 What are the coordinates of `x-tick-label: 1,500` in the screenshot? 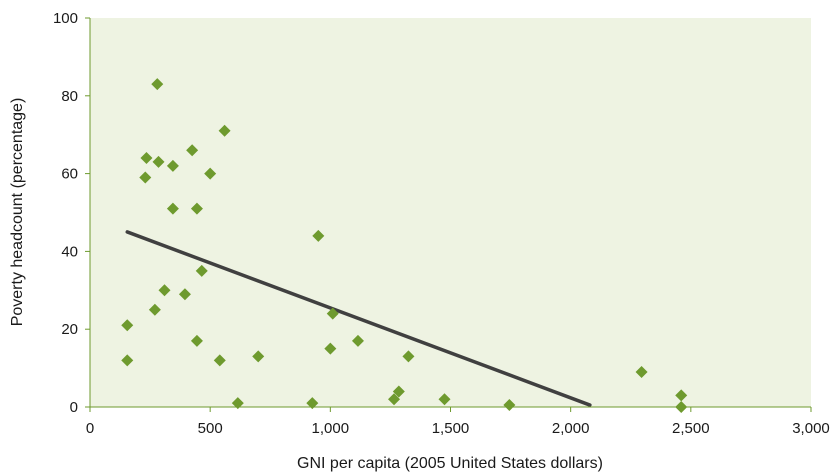 It's located at (451, 428).